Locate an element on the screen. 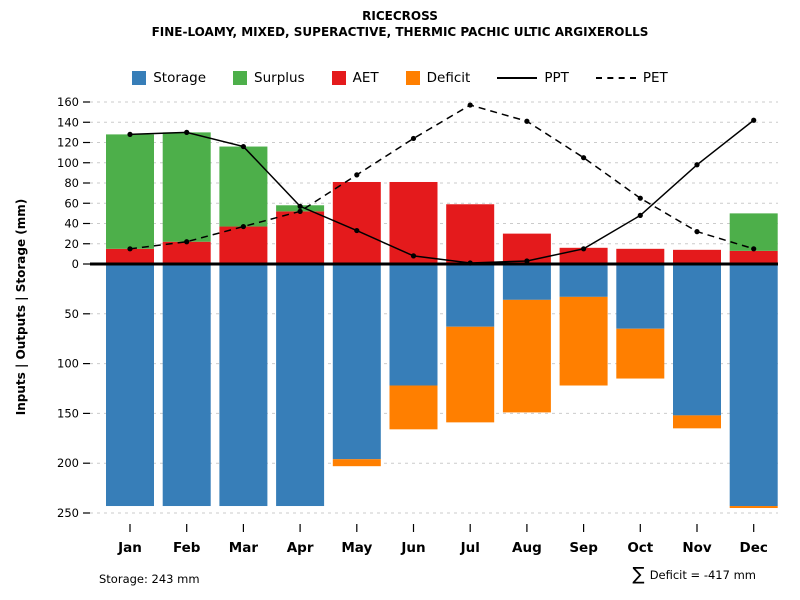 The image size is (800, 600). month-label-Dec: Dec is located at coordinates (754, 548).